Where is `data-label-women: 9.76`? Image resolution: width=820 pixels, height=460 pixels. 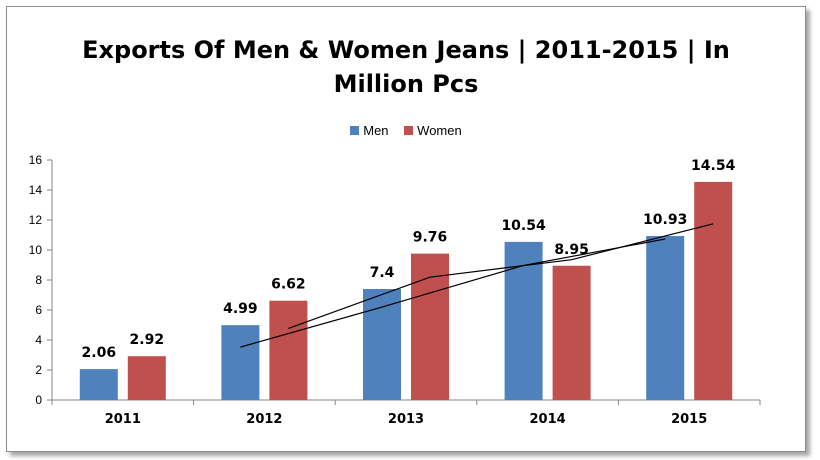
data-label-women: 9.76 is located at coordinates (430, 238).